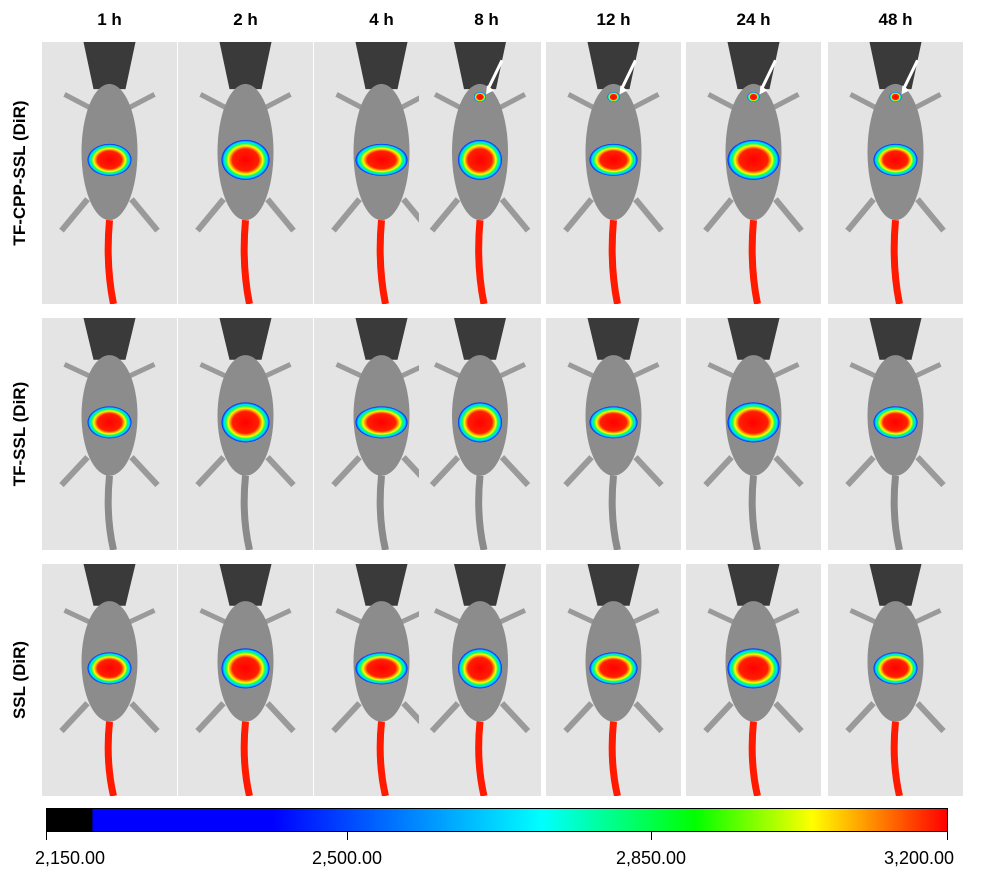 The width and height of the screenshot is (989, 873). What do you see at coordinates (381, 19) in the screenshot?
I see `timepoint-label: 4 h` at bounding box center [381, 19].